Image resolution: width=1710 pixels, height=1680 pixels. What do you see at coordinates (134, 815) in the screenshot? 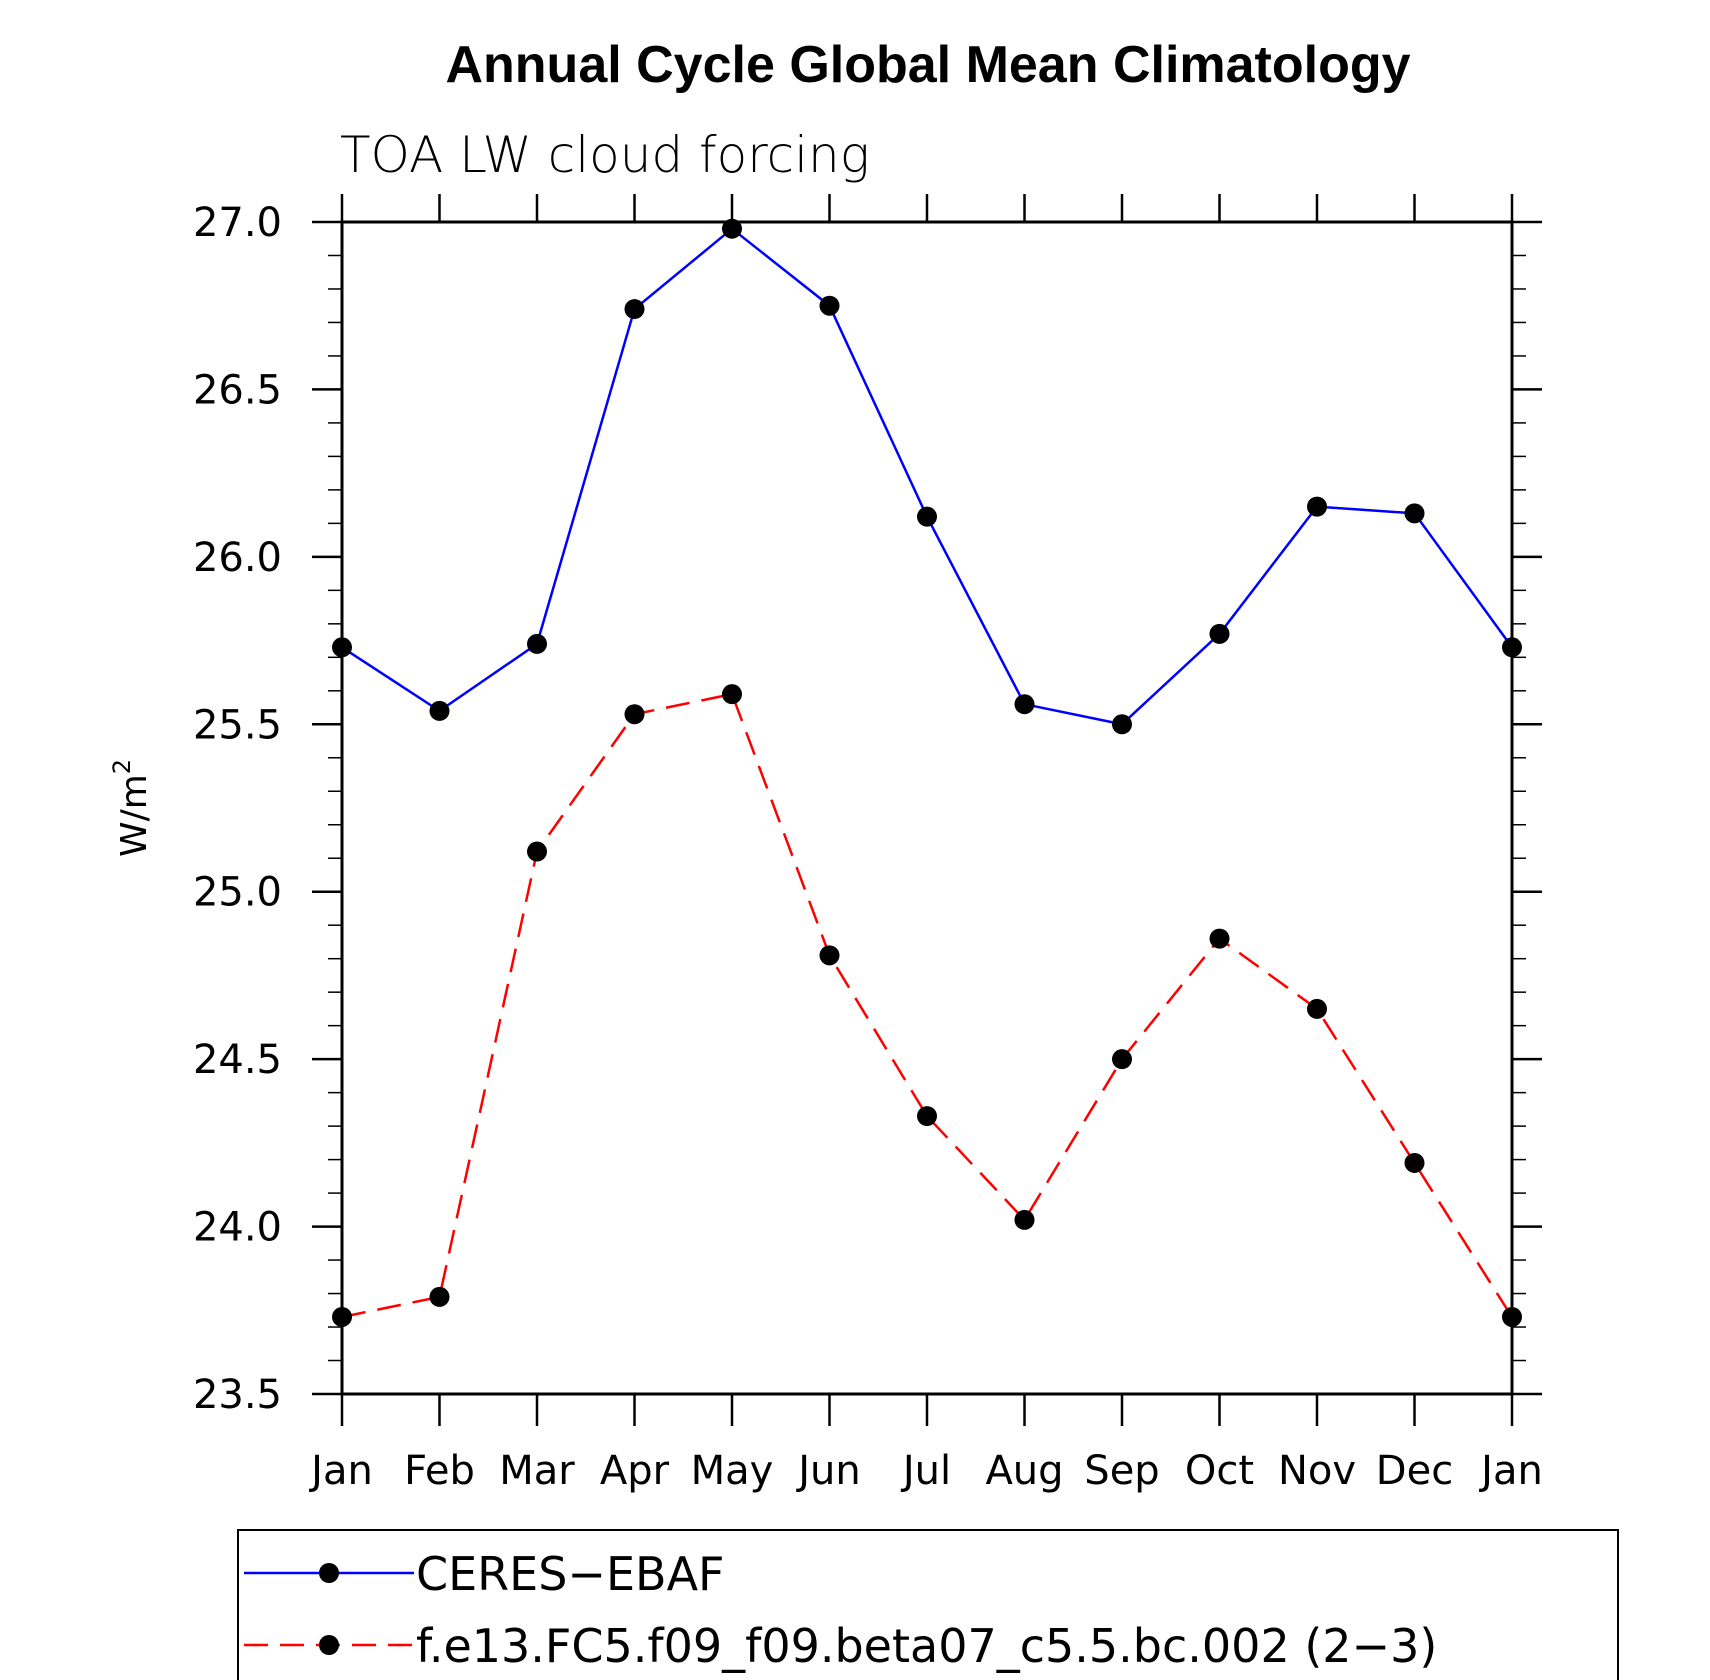
I see `y-axis-label-text: W/m` at bounding box center [134, 815].